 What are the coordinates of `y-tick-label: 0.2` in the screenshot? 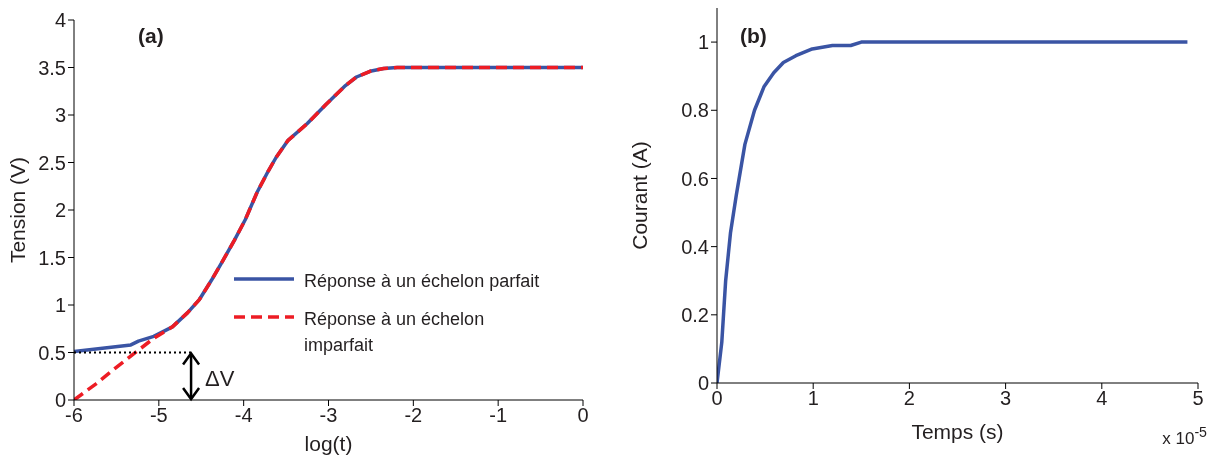 It's located at (695, 314).